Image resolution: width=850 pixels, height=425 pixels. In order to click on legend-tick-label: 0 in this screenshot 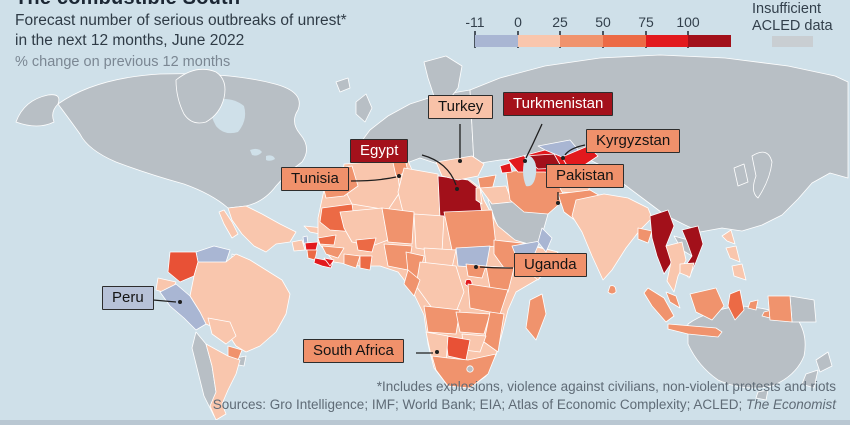, I will do `click(518, 22)`.